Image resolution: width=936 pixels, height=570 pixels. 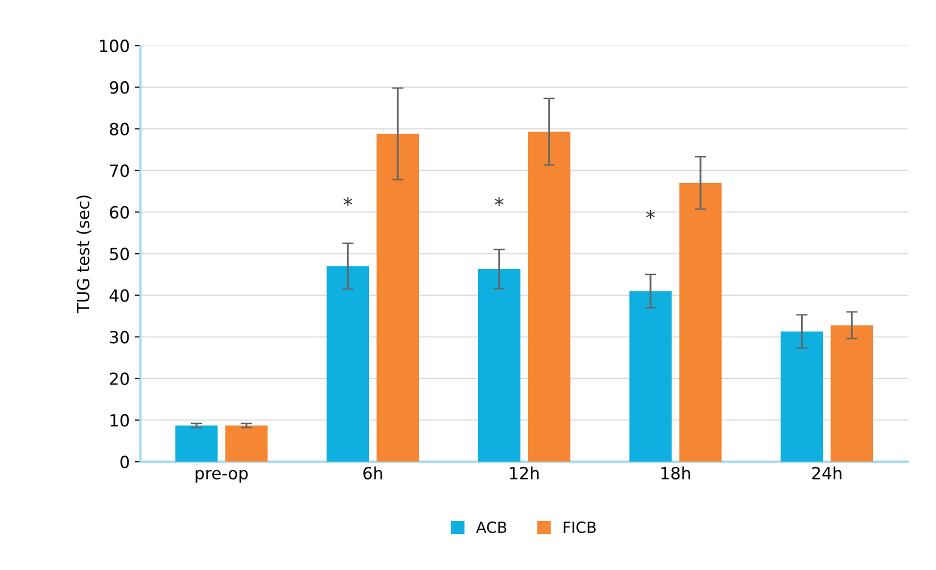 I want to click on y-tick-label: 70, so click(x=119, y=170).